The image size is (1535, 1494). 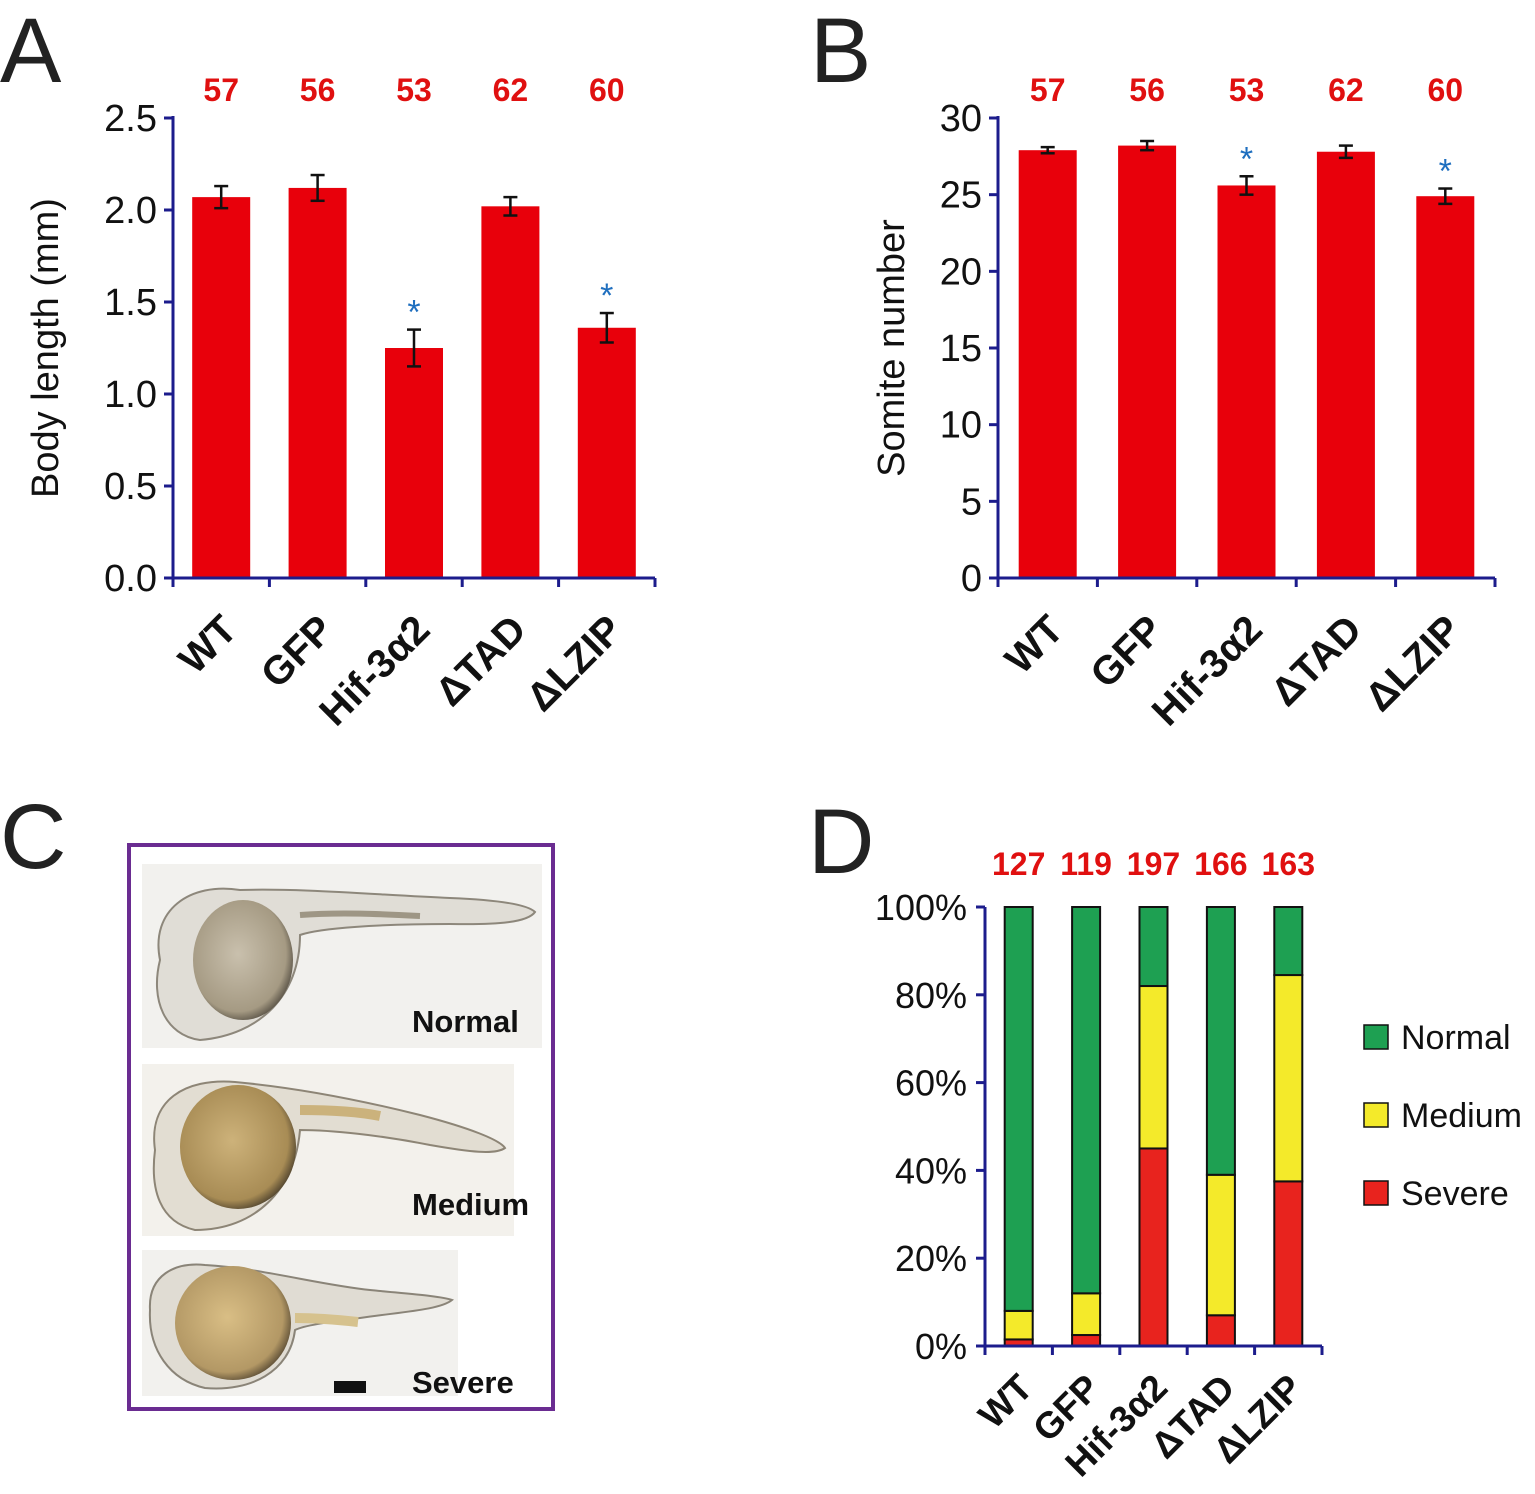 What do you see at coordinates (941, 1346) in the screenshot?
I see `y-tick-label: 0%` at bounding box center [941, 1346].